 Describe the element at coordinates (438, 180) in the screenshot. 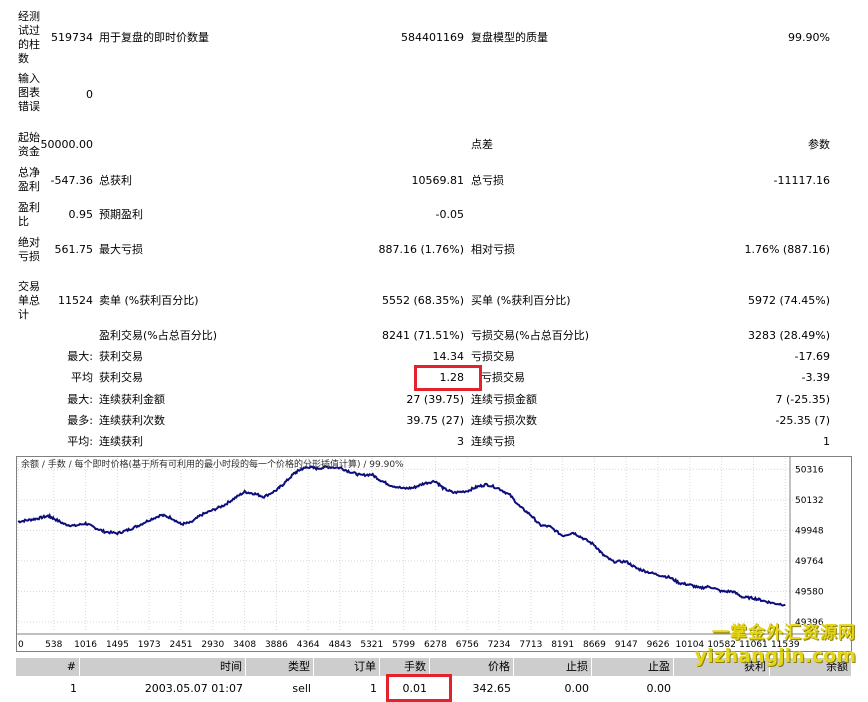

I see `gross-profit-value: 10569.81` at that location.